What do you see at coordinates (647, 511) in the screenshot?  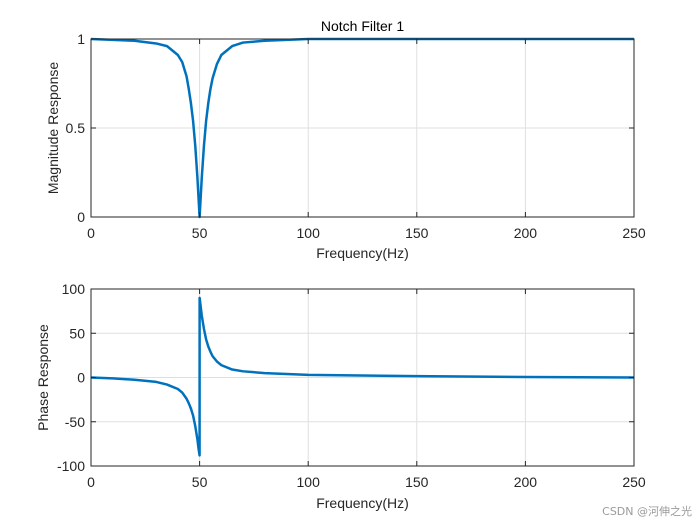 I see `watermark-text: CSDN @河伸之光` at bounding box center [647, 511].